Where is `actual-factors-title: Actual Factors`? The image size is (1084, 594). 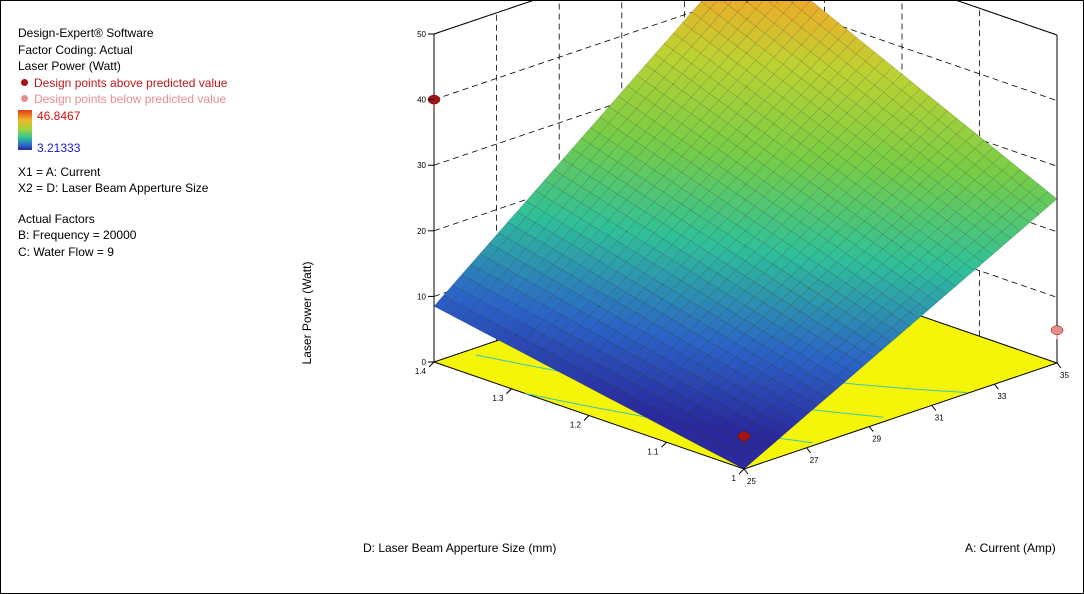 actual-factors-title: Actual Factors is located at coordinates (56, 218).